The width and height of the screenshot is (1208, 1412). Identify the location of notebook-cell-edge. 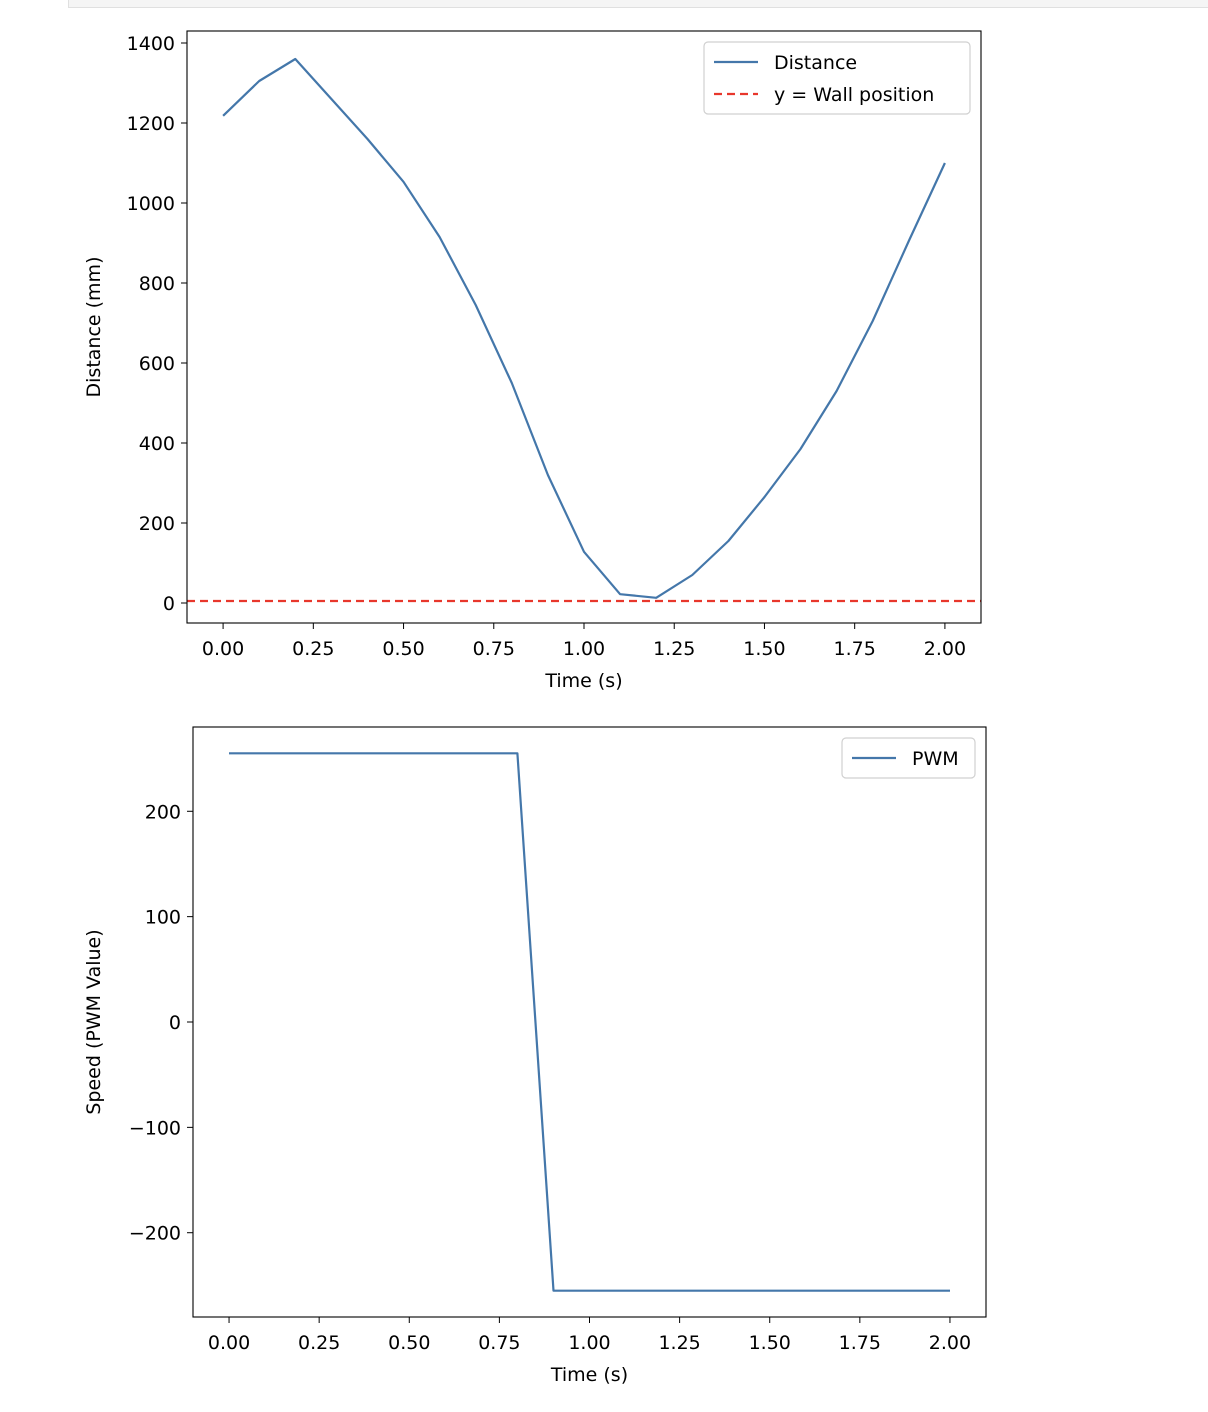
(638, 4).